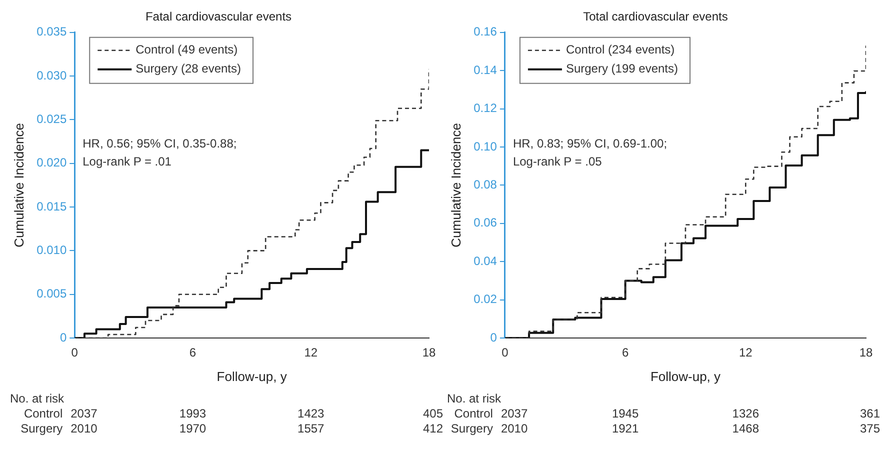 Image resolution: width=890 pixels, height=457 pixels. Describe the element at coordinates (486, 299) in the screenshot. I see `y-tick-label: 0.02` at that location.